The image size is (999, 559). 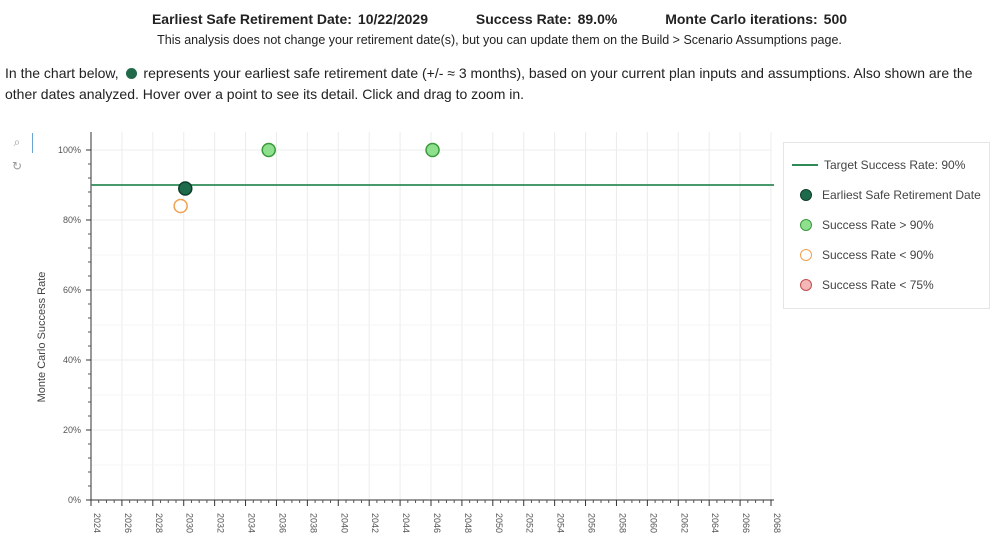 What do you see at coordinates (622, 523) in the screenshot?
I see `x-tick-label: 2058` at bounding box center [622, 523].